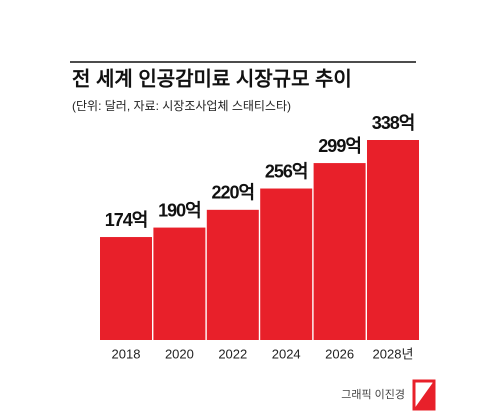  Describe the element at coordinates (373, 394) in the screenshot. I see `credit: 그래픽 이진경` at that location.